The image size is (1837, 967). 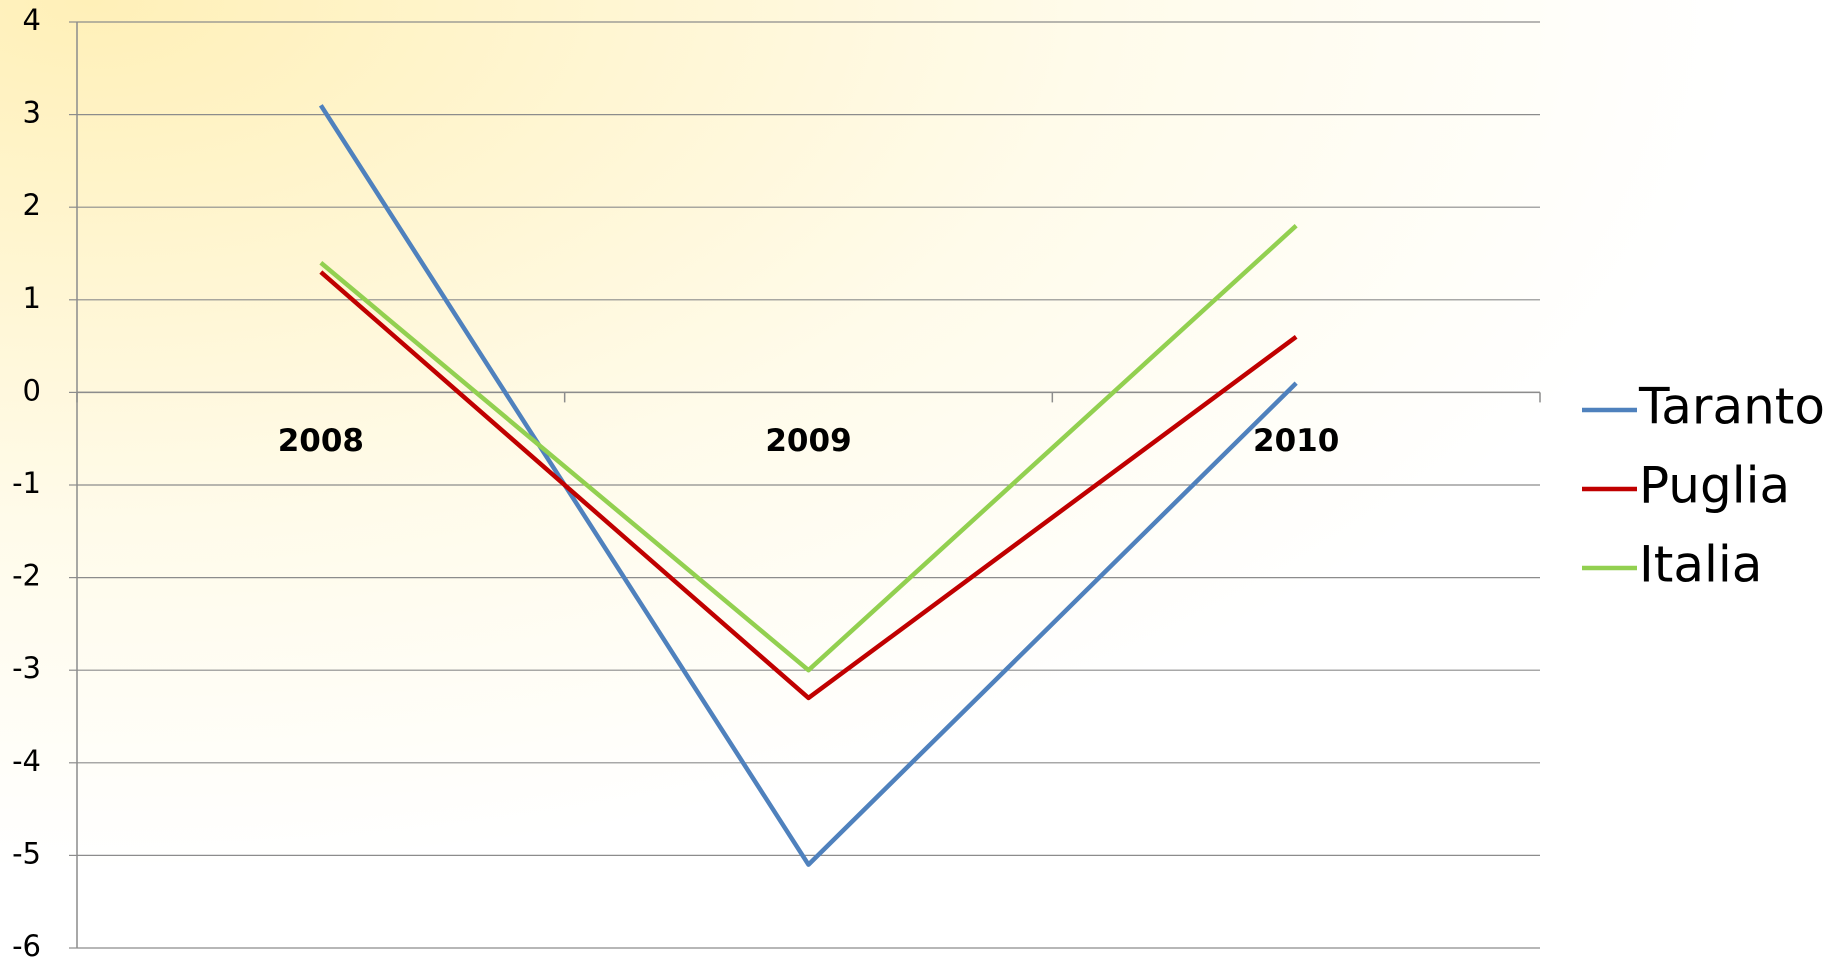 I want to click on x-tick-label: 2009, so click(x=808, y=441).